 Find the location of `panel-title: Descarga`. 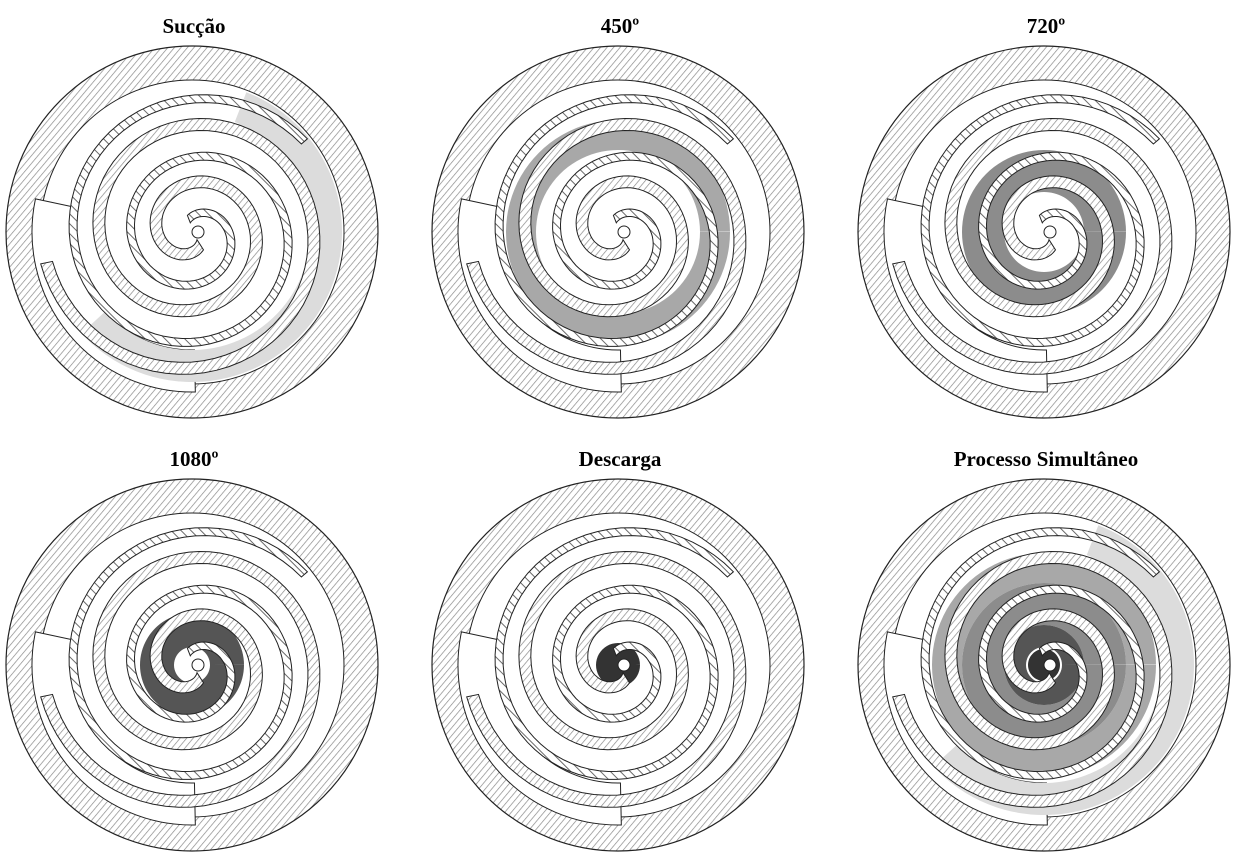

panel-title: Descarga is located at coordinates (620, 459).